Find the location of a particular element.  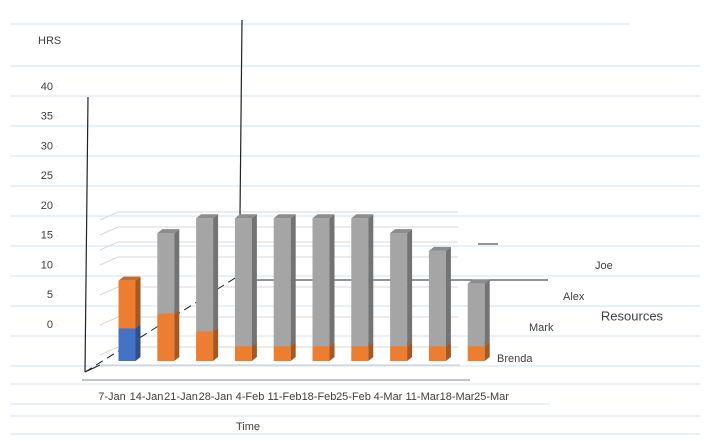

depth-label: Alex is located at coordinates (574, 297).